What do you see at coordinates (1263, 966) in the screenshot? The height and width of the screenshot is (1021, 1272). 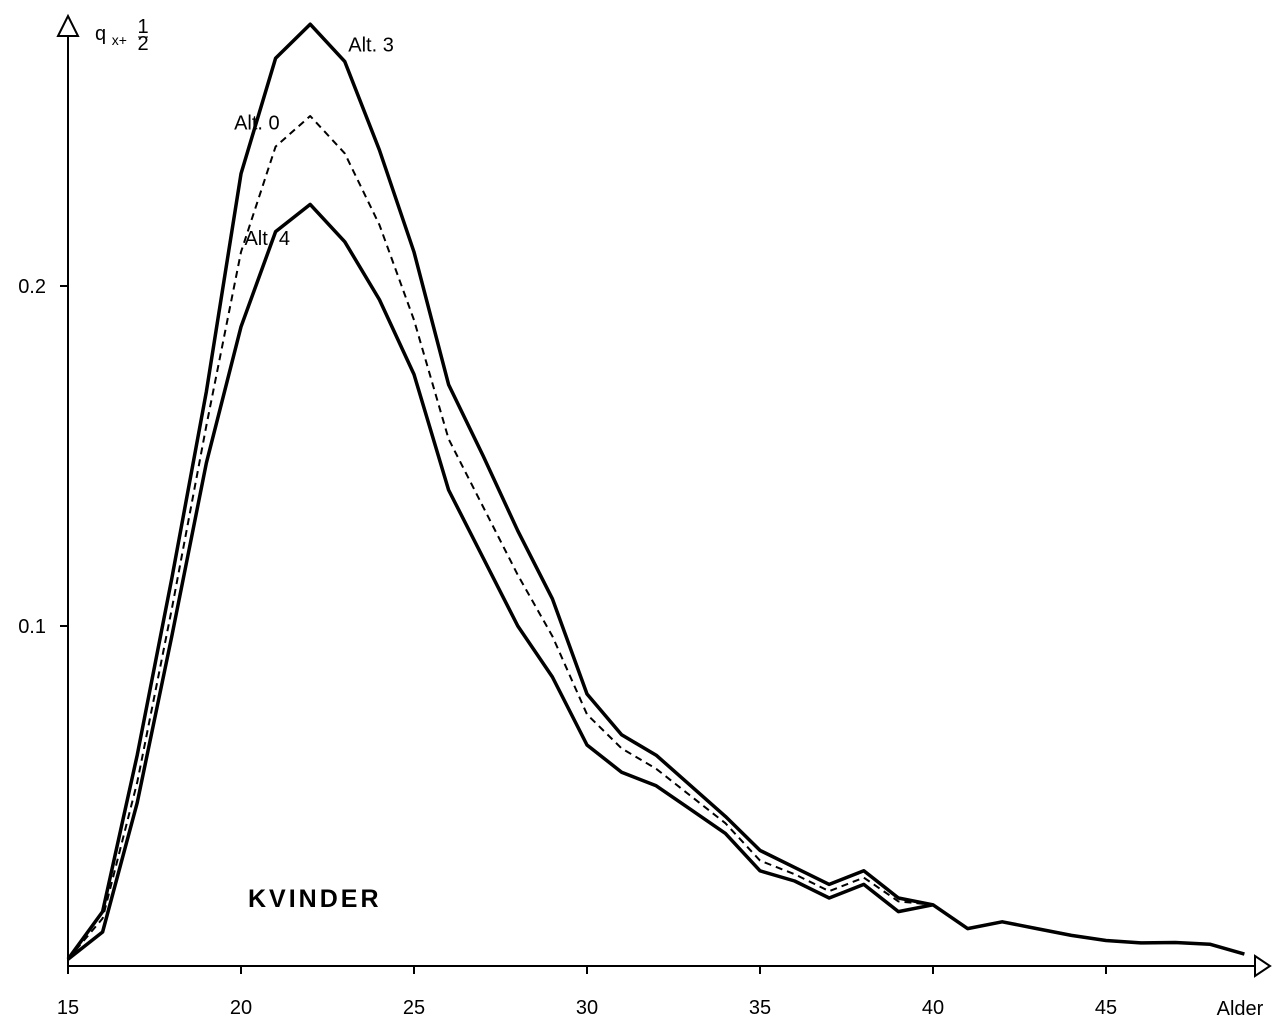 I see `x-axis-arrow` at bounding box center [1263, 966].